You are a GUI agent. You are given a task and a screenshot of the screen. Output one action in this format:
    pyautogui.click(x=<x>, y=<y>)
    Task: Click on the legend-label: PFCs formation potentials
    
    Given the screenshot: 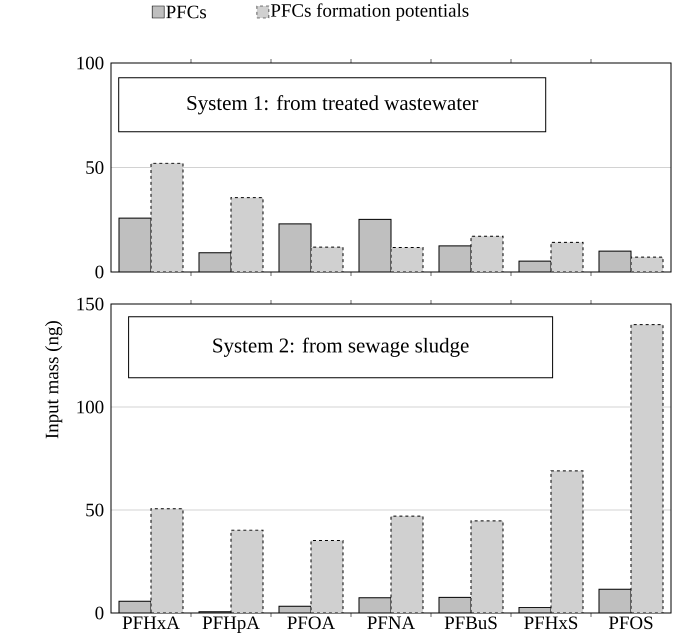 What is the action you would take?
    pyautogui.click(x=369, y=12)
    